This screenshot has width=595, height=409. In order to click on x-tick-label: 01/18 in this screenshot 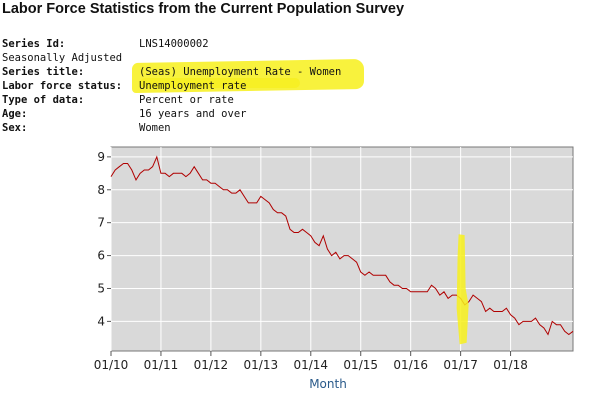, I will do `click(510, 365)`.